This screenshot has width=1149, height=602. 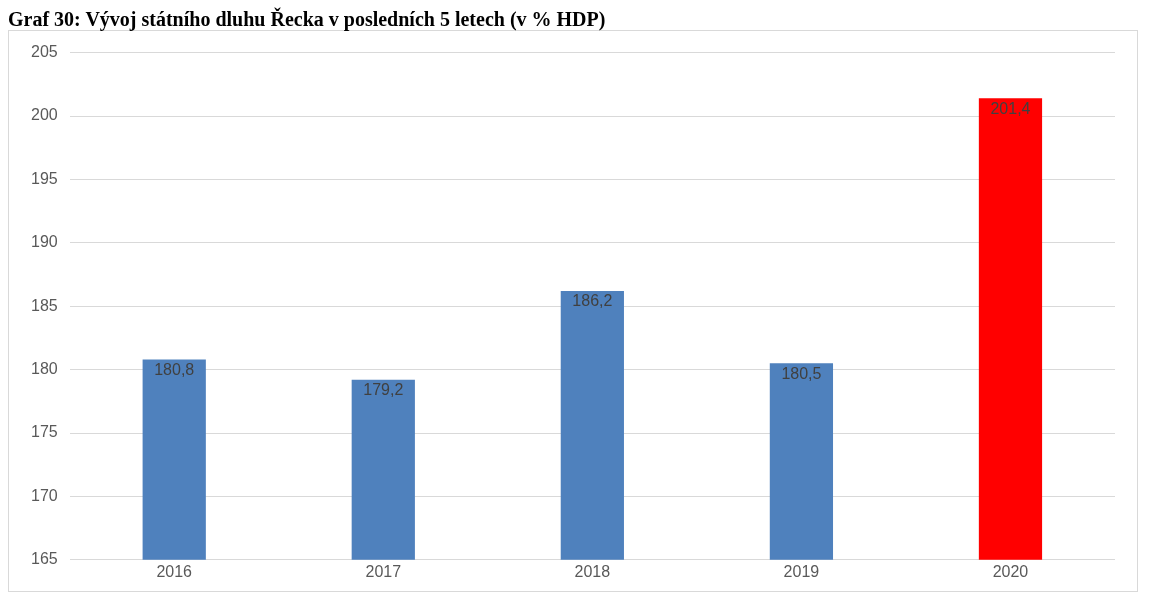 I want to click on y-tick-label: 195, so click(x=44, y=178).